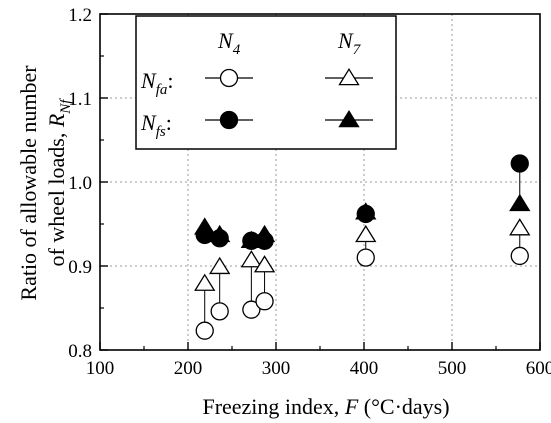  I want to click on y-tick-label: 1.2, so click(80, 15).